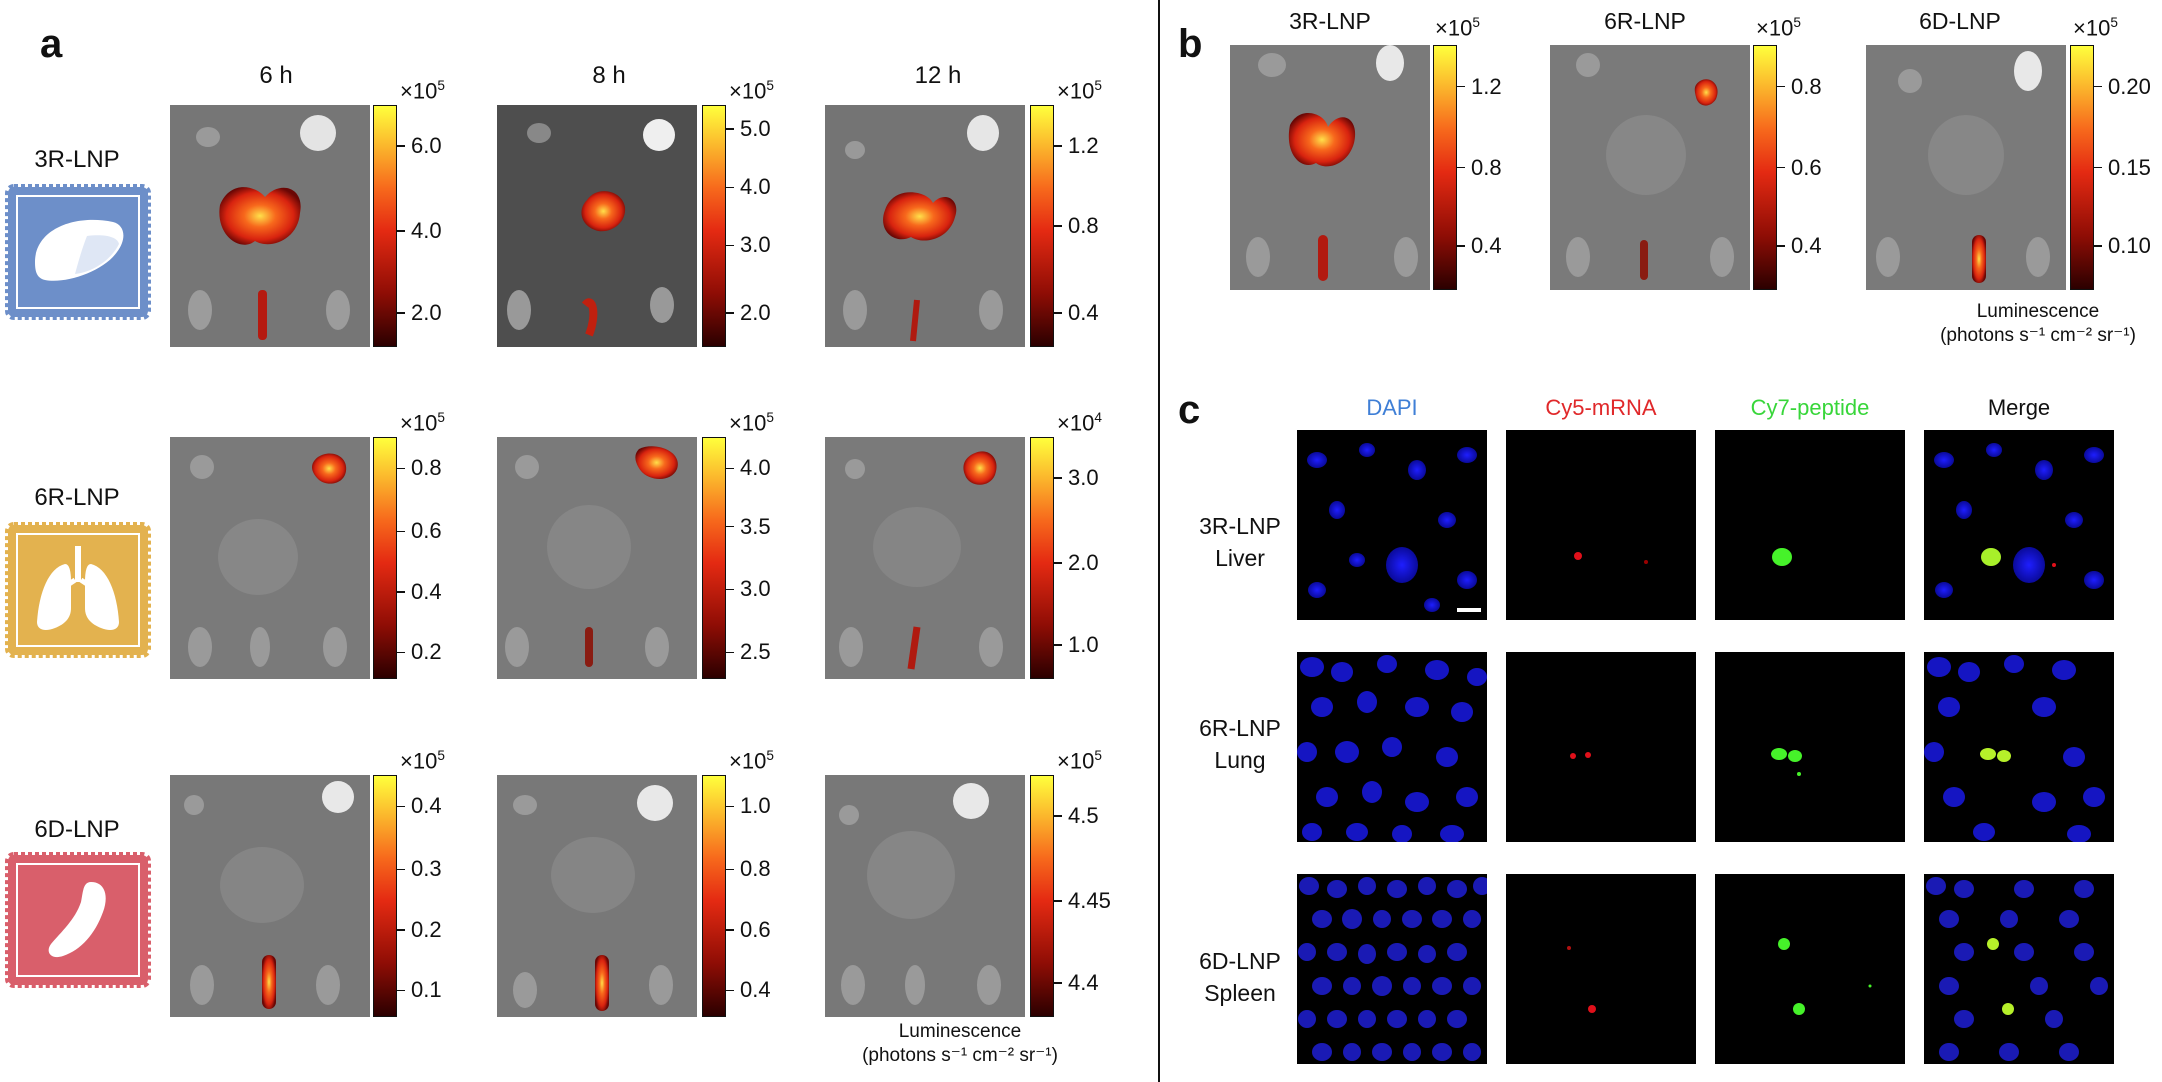 Image resolution: width=2162 pixels, height=1082 pixels. Describe the element at coordinates (1601, 407) in the screenshot. I see `column-head-cy5: Cy5-mRNA` at that location.